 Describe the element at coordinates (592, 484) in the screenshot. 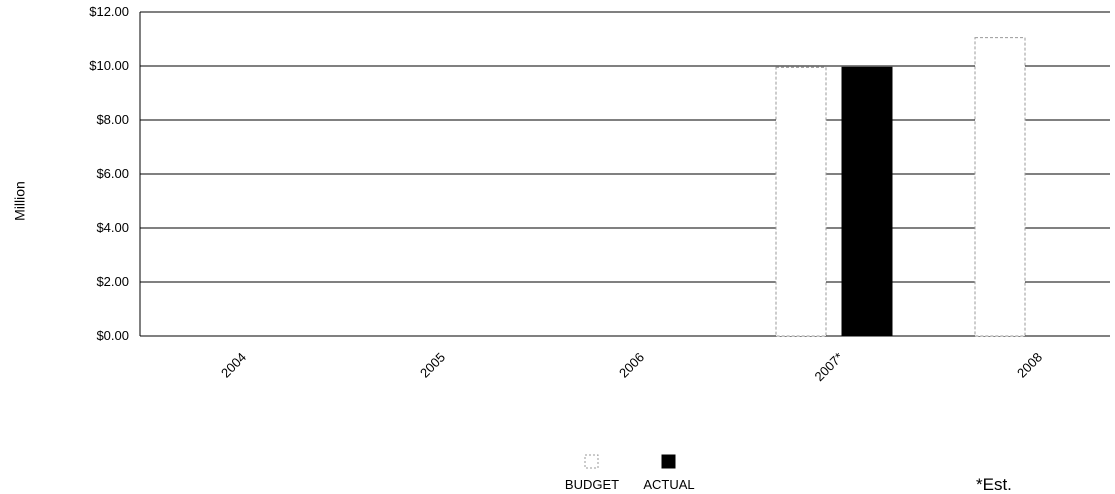

I see `legend-label-budget: BUDGET` at that location.